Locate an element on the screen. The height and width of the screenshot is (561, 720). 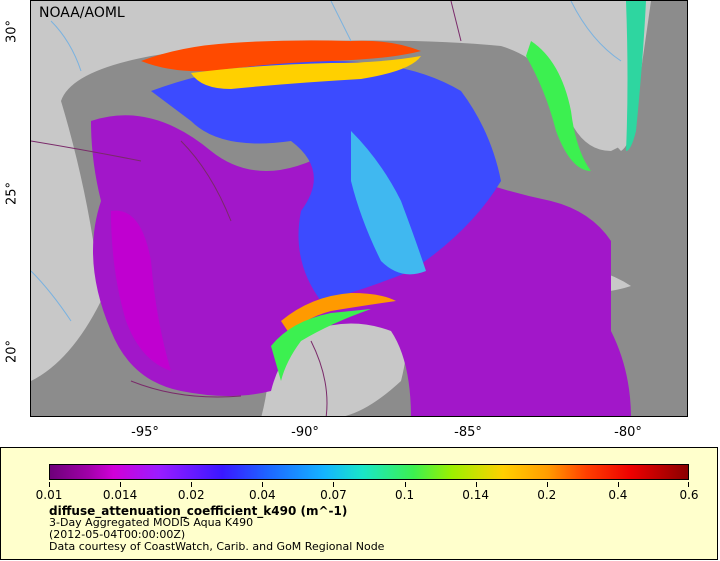
colorbar-tick-label: 0.01 is located at coordinates (49, 495).